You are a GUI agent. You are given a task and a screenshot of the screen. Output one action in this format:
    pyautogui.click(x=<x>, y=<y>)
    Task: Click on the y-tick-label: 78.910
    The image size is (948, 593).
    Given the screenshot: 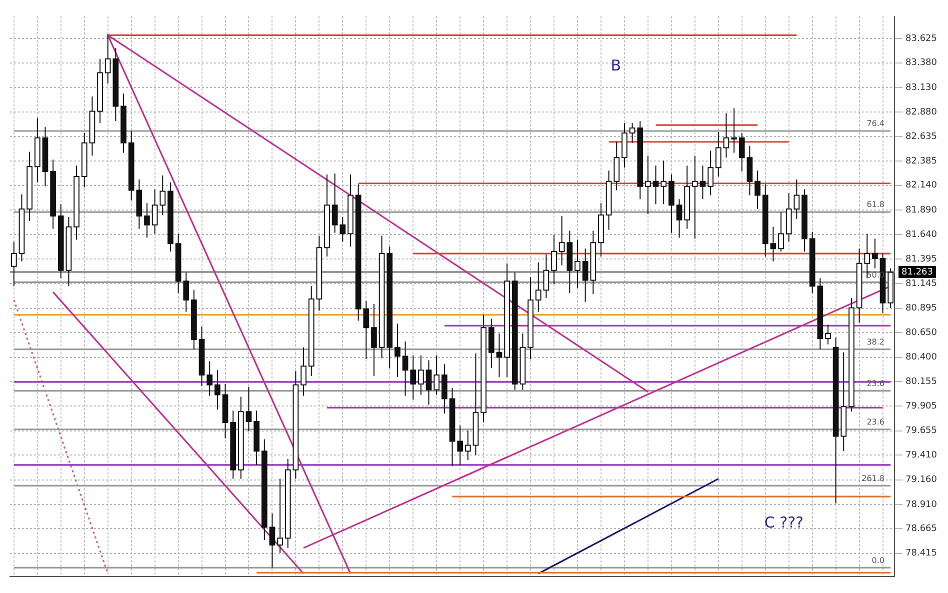 What is the action you would take?
    pyautogui.click(x=922, y=505)
    